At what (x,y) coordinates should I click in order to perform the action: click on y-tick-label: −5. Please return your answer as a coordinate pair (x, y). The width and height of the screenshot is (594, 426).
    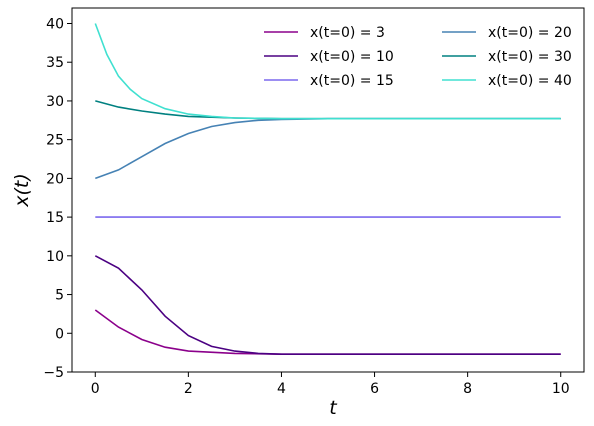
    Looking at the image, I should click on (53, 373).